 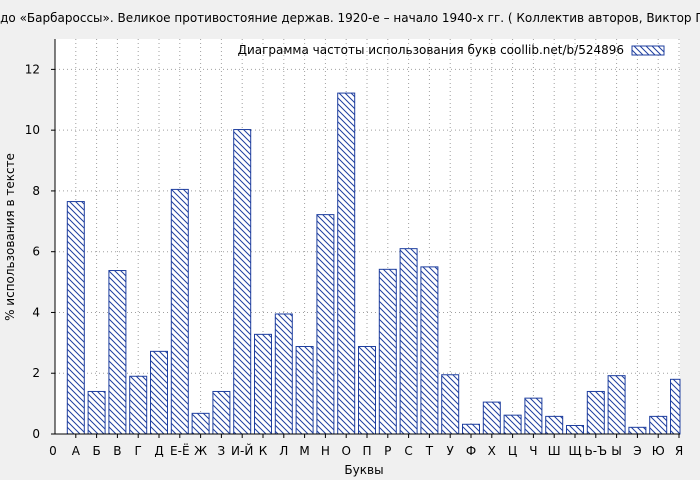 I want to click on x-tick-label: В, so click(x=117, y=451).